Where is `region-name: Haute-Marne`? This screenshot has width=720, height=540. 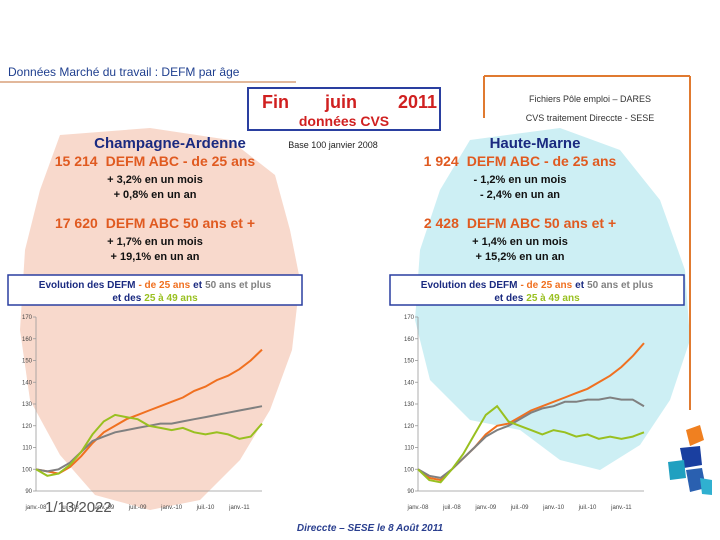 region-name: Haute-Marne is located at coordinates (535, 143).